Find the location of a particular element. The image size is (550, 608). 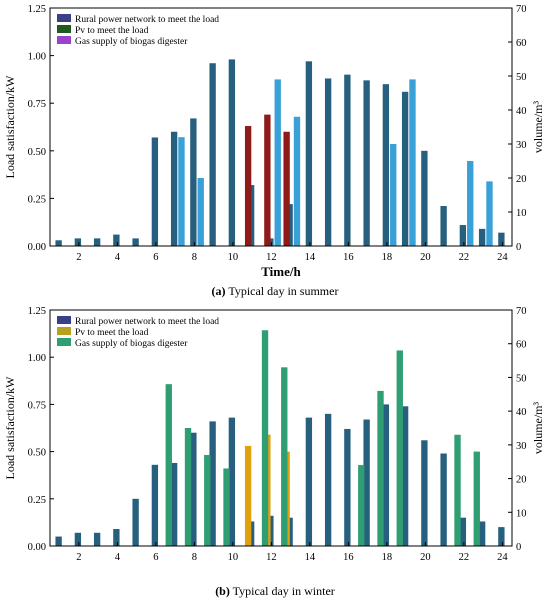

bar-gas-winter-h17 is located at coordinates (361, 505).